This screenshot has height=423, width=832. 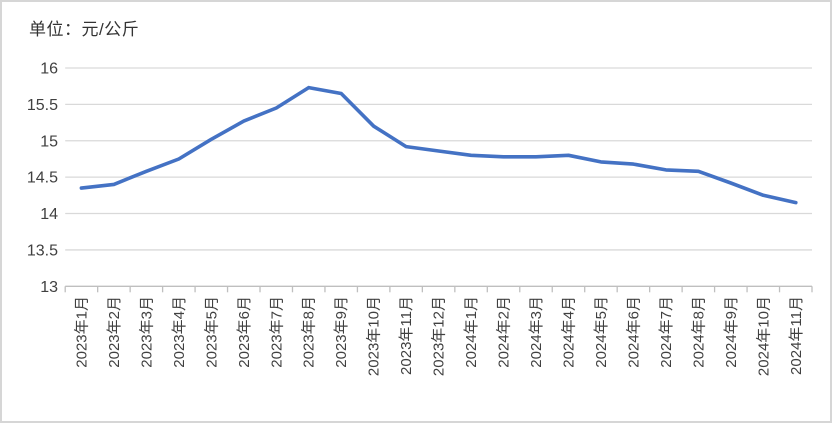 I want to click on x-axis-label: 2024年8月, so click(x=698, y=332).